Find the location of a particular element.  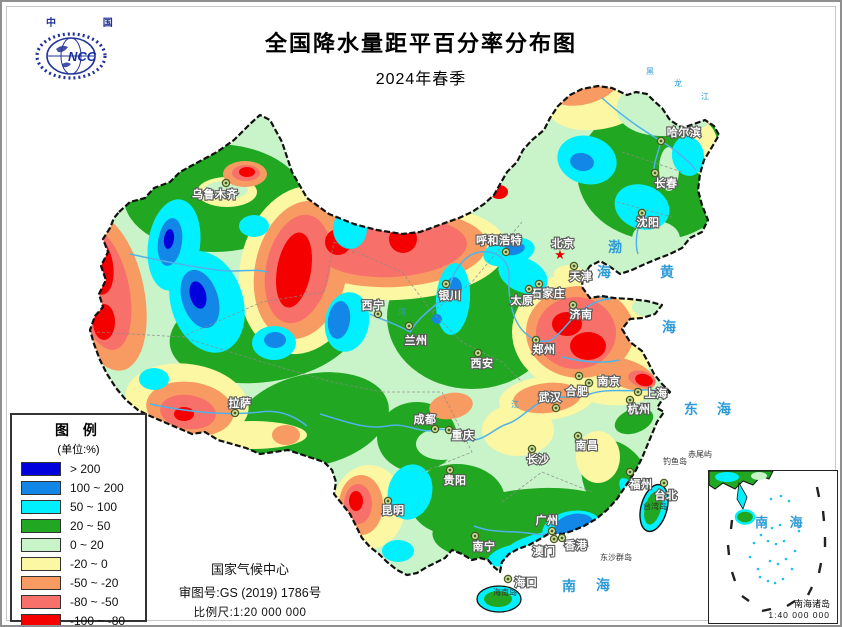

sea-label: 南 is located at coordinates (569, 586).